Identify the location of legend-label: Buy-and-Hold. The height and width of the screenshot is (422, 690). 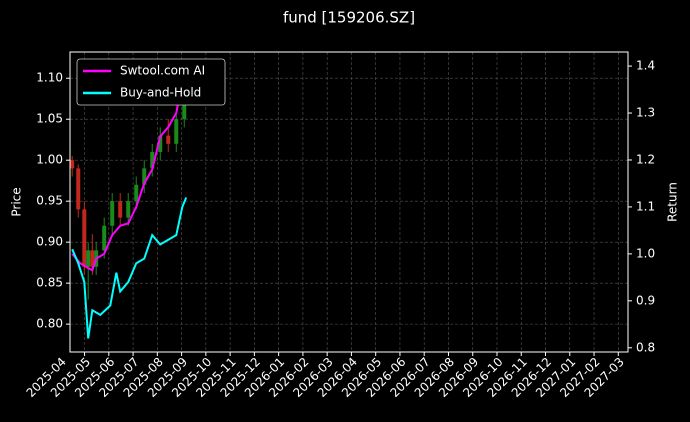
(160, 93).